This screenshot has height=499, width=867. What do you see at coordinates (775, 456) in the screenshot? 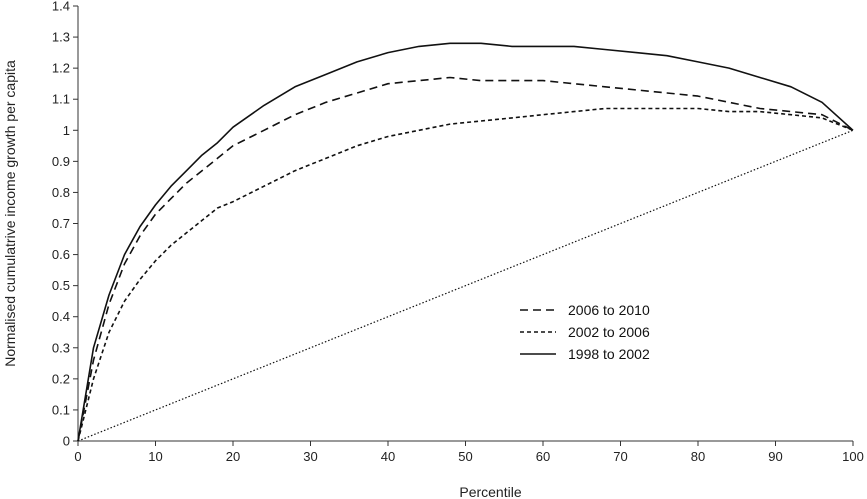
I see `x-tick-label: 90` at bounding box center [775, 456].